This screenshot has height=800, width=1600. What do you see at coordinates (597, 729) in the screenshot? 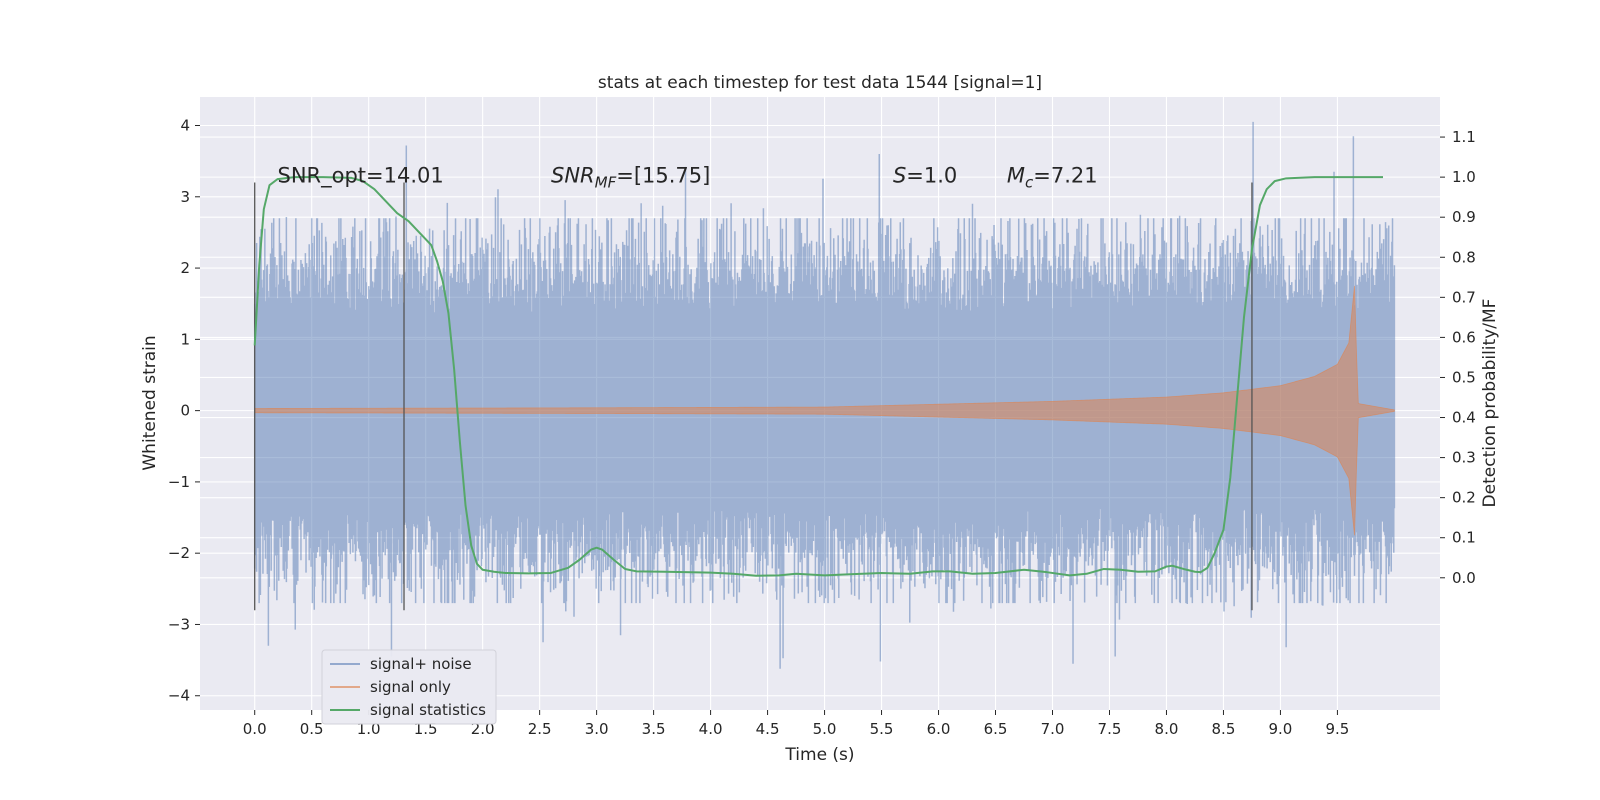
I see `x-tick-label: 3.0` at bounding box center [597, 729].